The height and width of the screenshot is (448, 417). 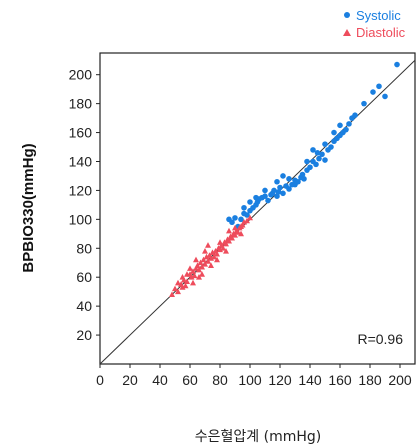 What do you see at coordinates (81, 104) in the screenshot?
I see `y-tick-label: 180` at bounding box center [81, 104].